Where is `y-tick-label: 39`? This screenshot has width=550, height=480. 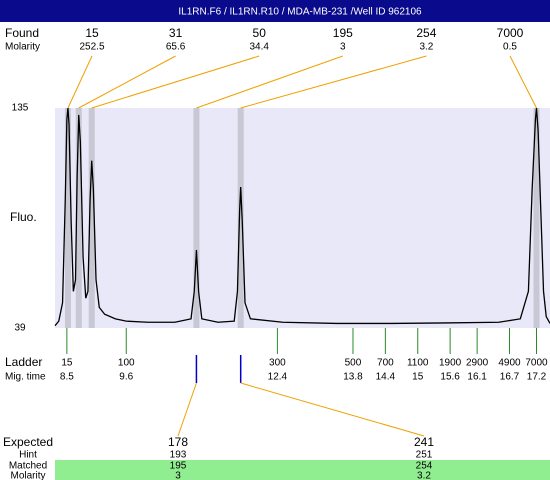
y-tick-label: 39 is located at coordinates (20, 328).